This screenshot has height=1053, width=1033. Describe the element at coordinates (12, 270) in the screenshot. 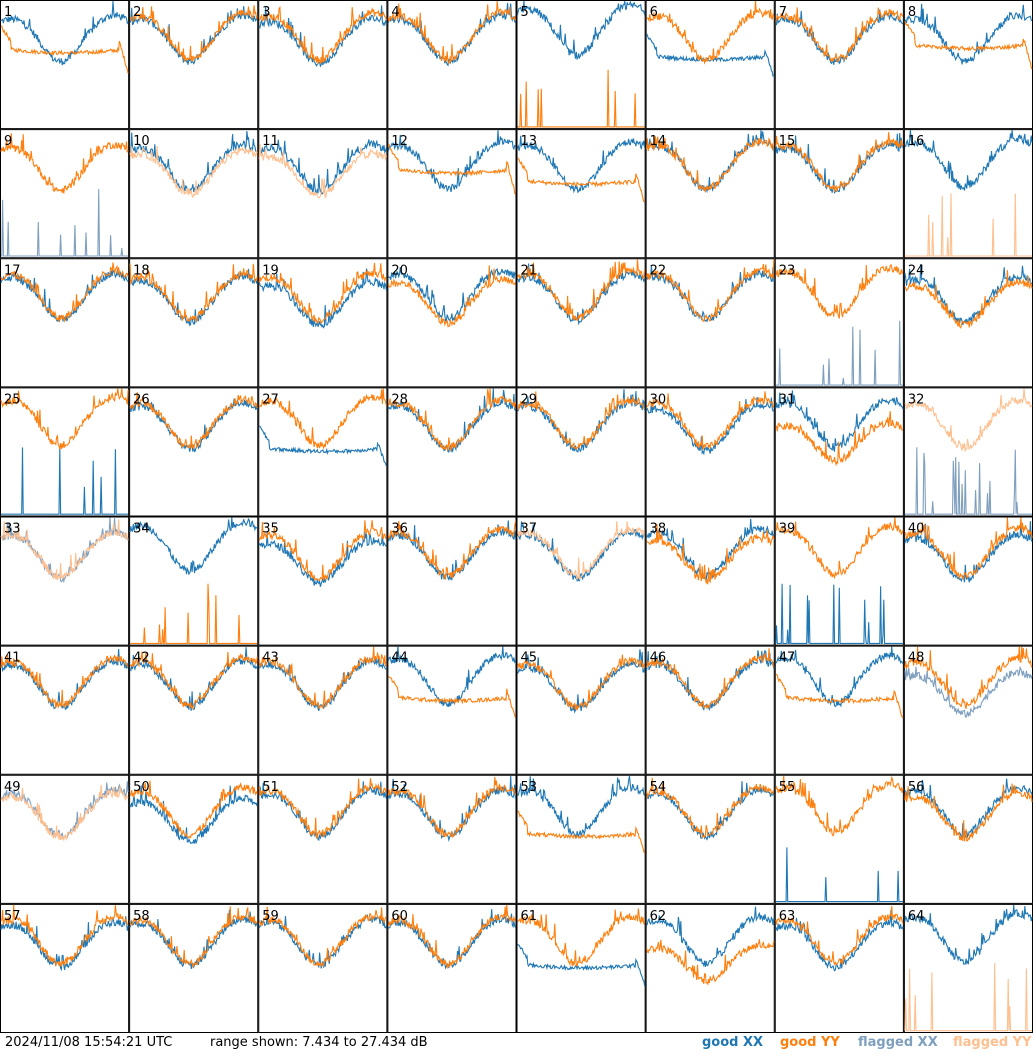

I see `panel-label: 17` at that location.